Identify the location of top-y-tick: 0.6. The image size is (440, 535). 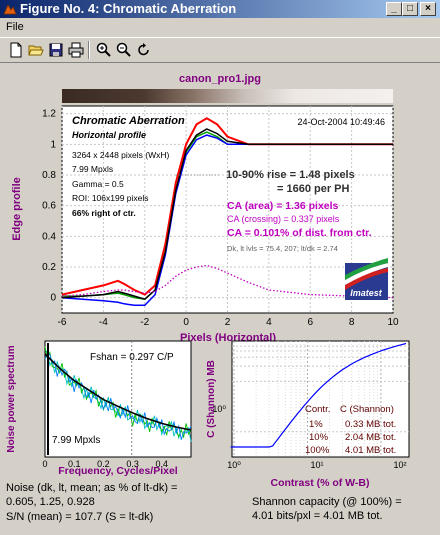
(49, 206).